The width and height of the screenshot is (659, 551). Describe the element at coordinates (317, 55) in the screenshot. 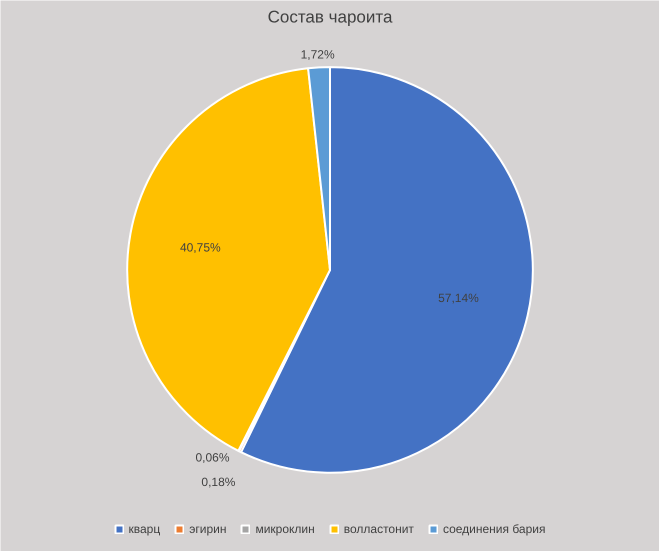

I see `data-label: 1,72%` at that location.